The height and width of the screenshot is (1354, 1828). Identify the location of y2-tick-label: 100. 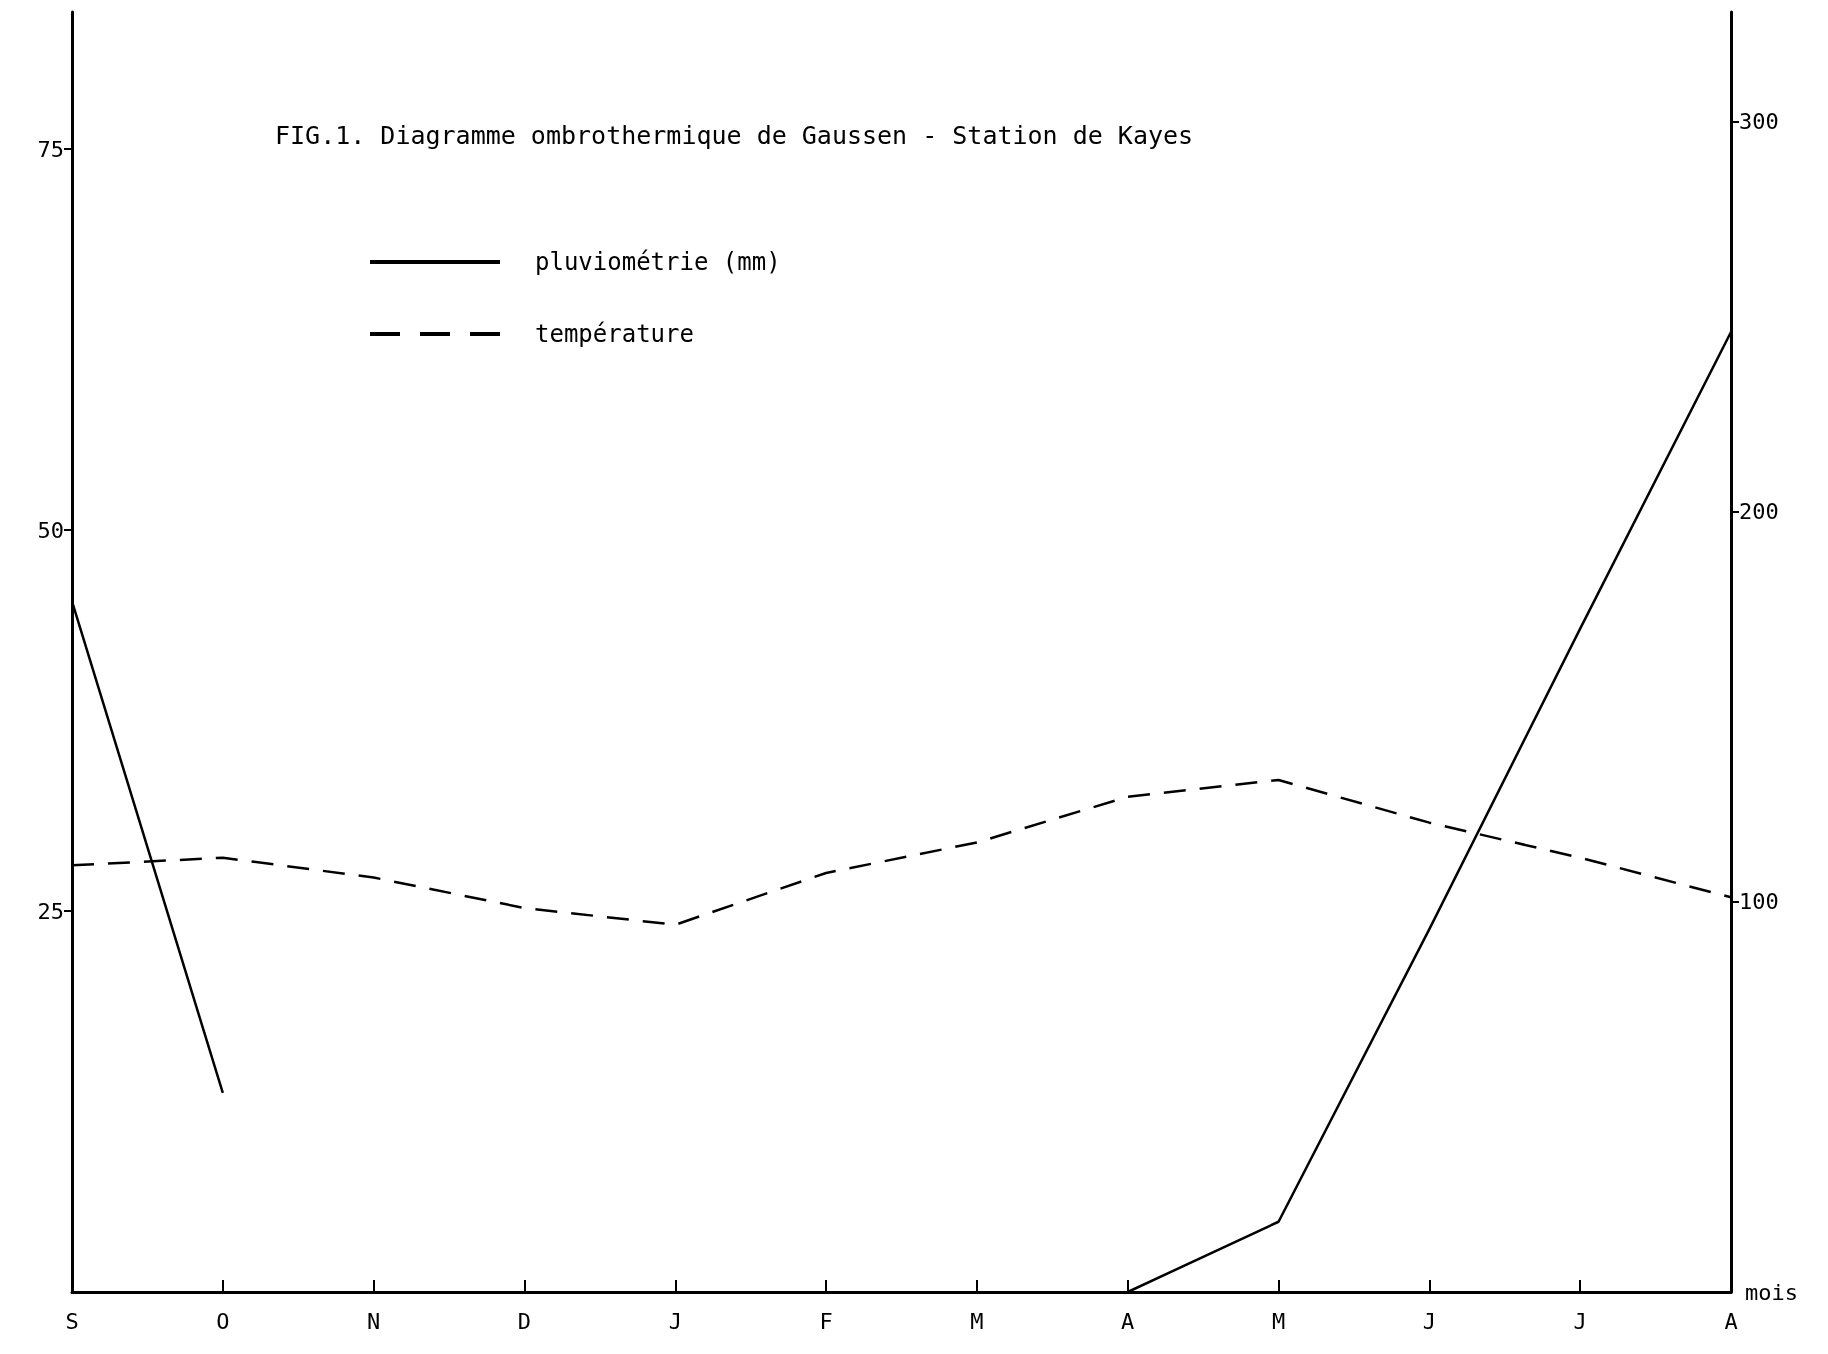
(1759, 902).